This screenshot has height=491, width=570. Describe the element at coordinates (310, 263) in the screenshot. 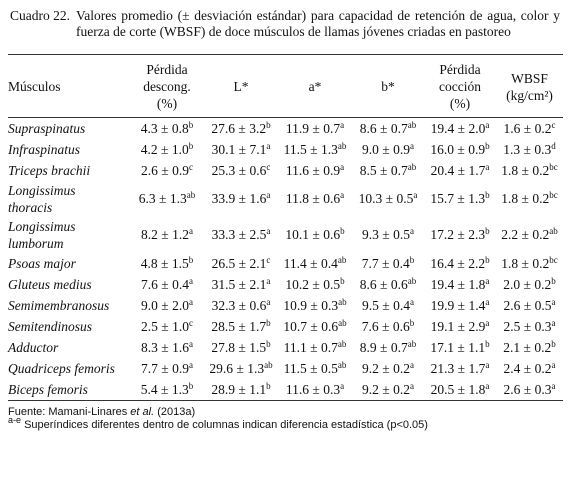

I see `cell-value: 11.4 ± 0.4` at that location.